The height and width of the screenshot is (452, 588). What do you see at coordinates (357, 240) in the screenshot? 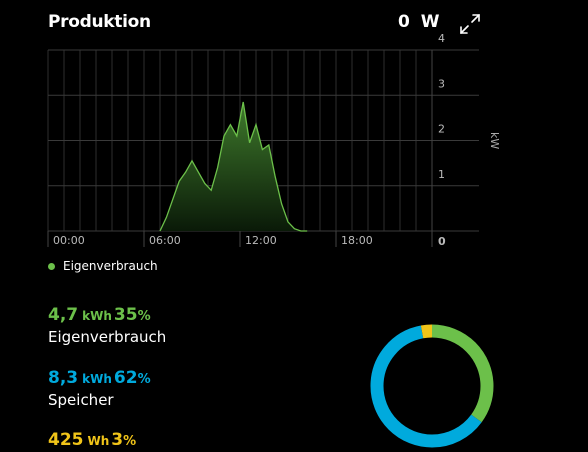
I see `x-tick-label: 18:00` at bounding box center [357, 240].